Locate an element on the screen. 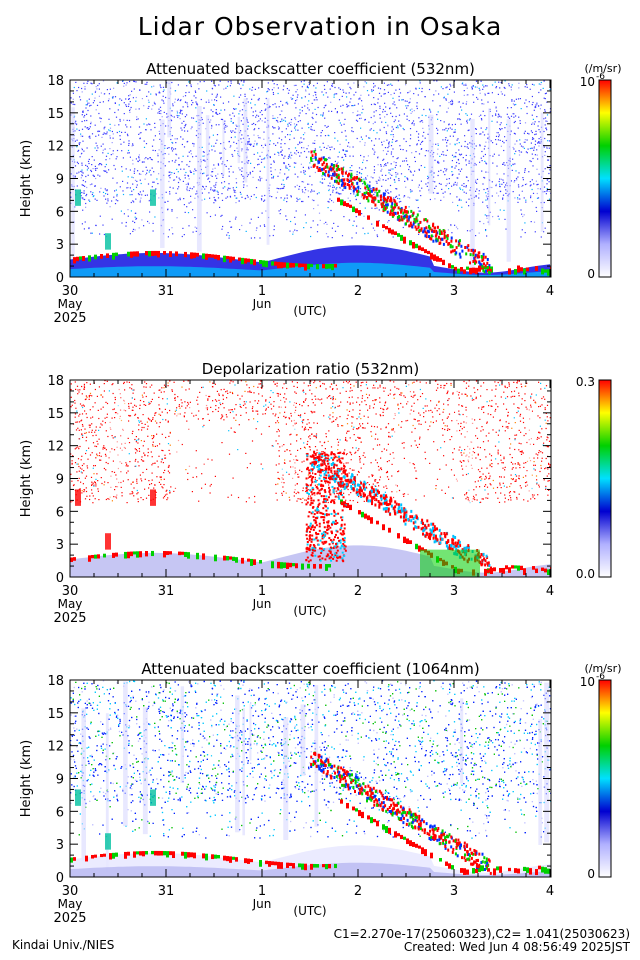  chart-title: Depolarization ratio (532nm) is located at coordinates (311, 369).